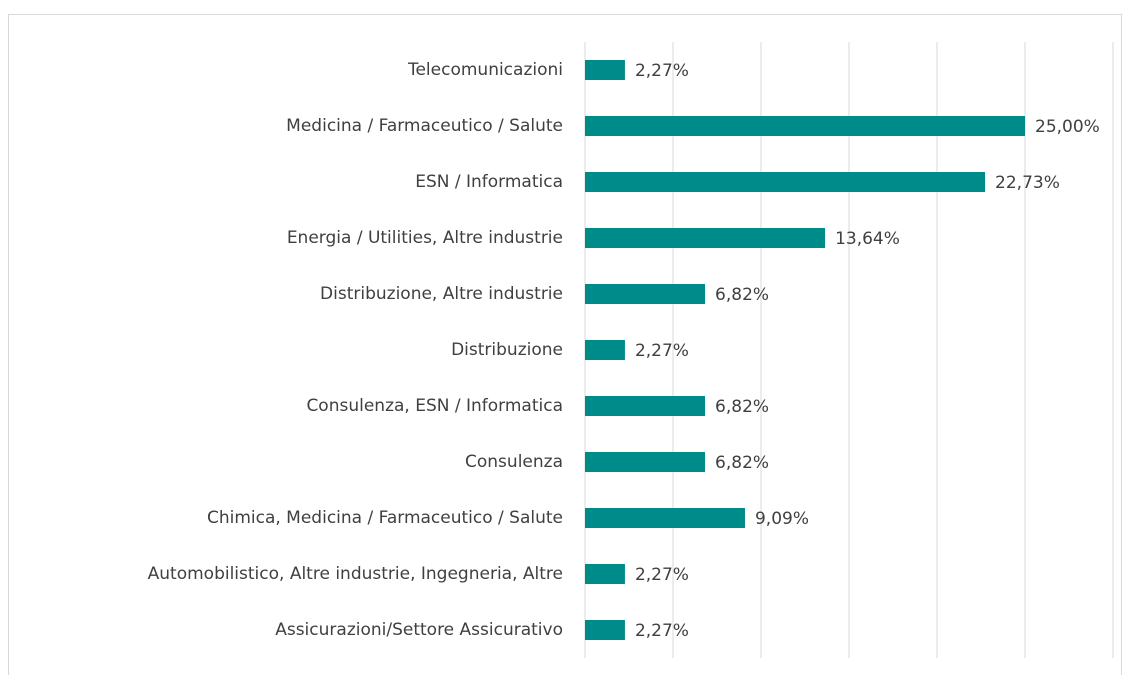 The height and width of the screenshot is (675, 1128). Describe the element at coordinates (514, 462) in the screenshot. I see `y-tick-label: Consulenza` at that location.